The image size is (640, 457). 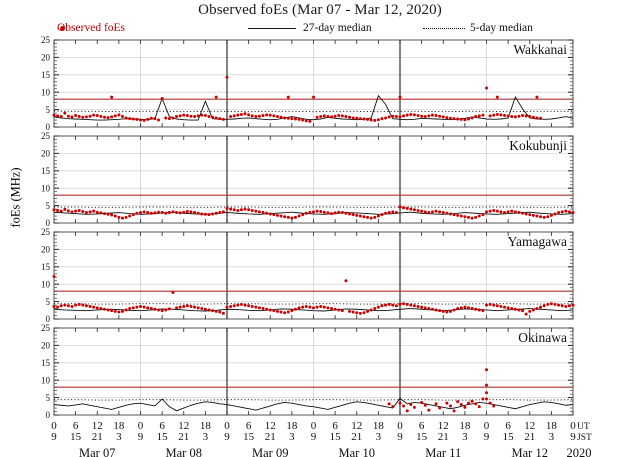 What do you see at coordinates (540, 49) in the screenshot?
I see `station-label: Wakkanai` at bounding box center [540, 49].